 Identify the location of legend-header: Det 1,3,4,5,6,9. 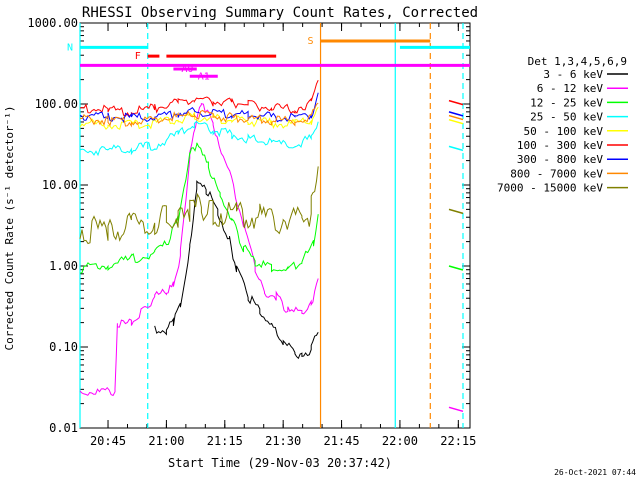
(577, 61).